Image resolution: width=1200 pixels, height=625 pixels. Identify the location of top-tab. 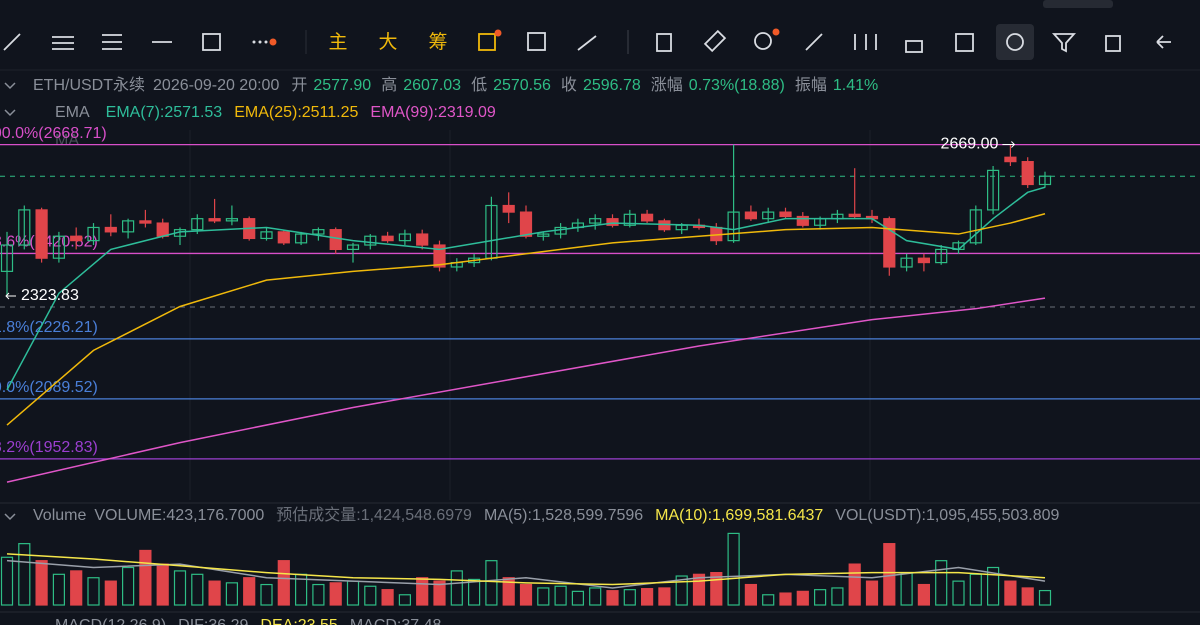
(1078, 4).